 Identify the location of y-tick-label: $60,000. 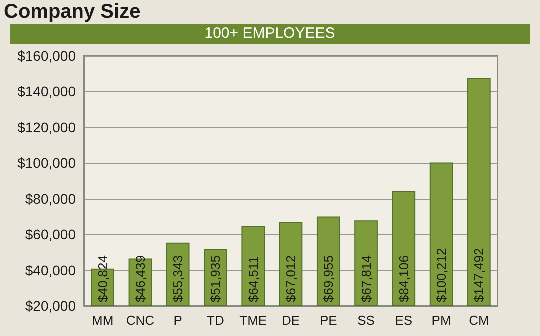
(50, 234).